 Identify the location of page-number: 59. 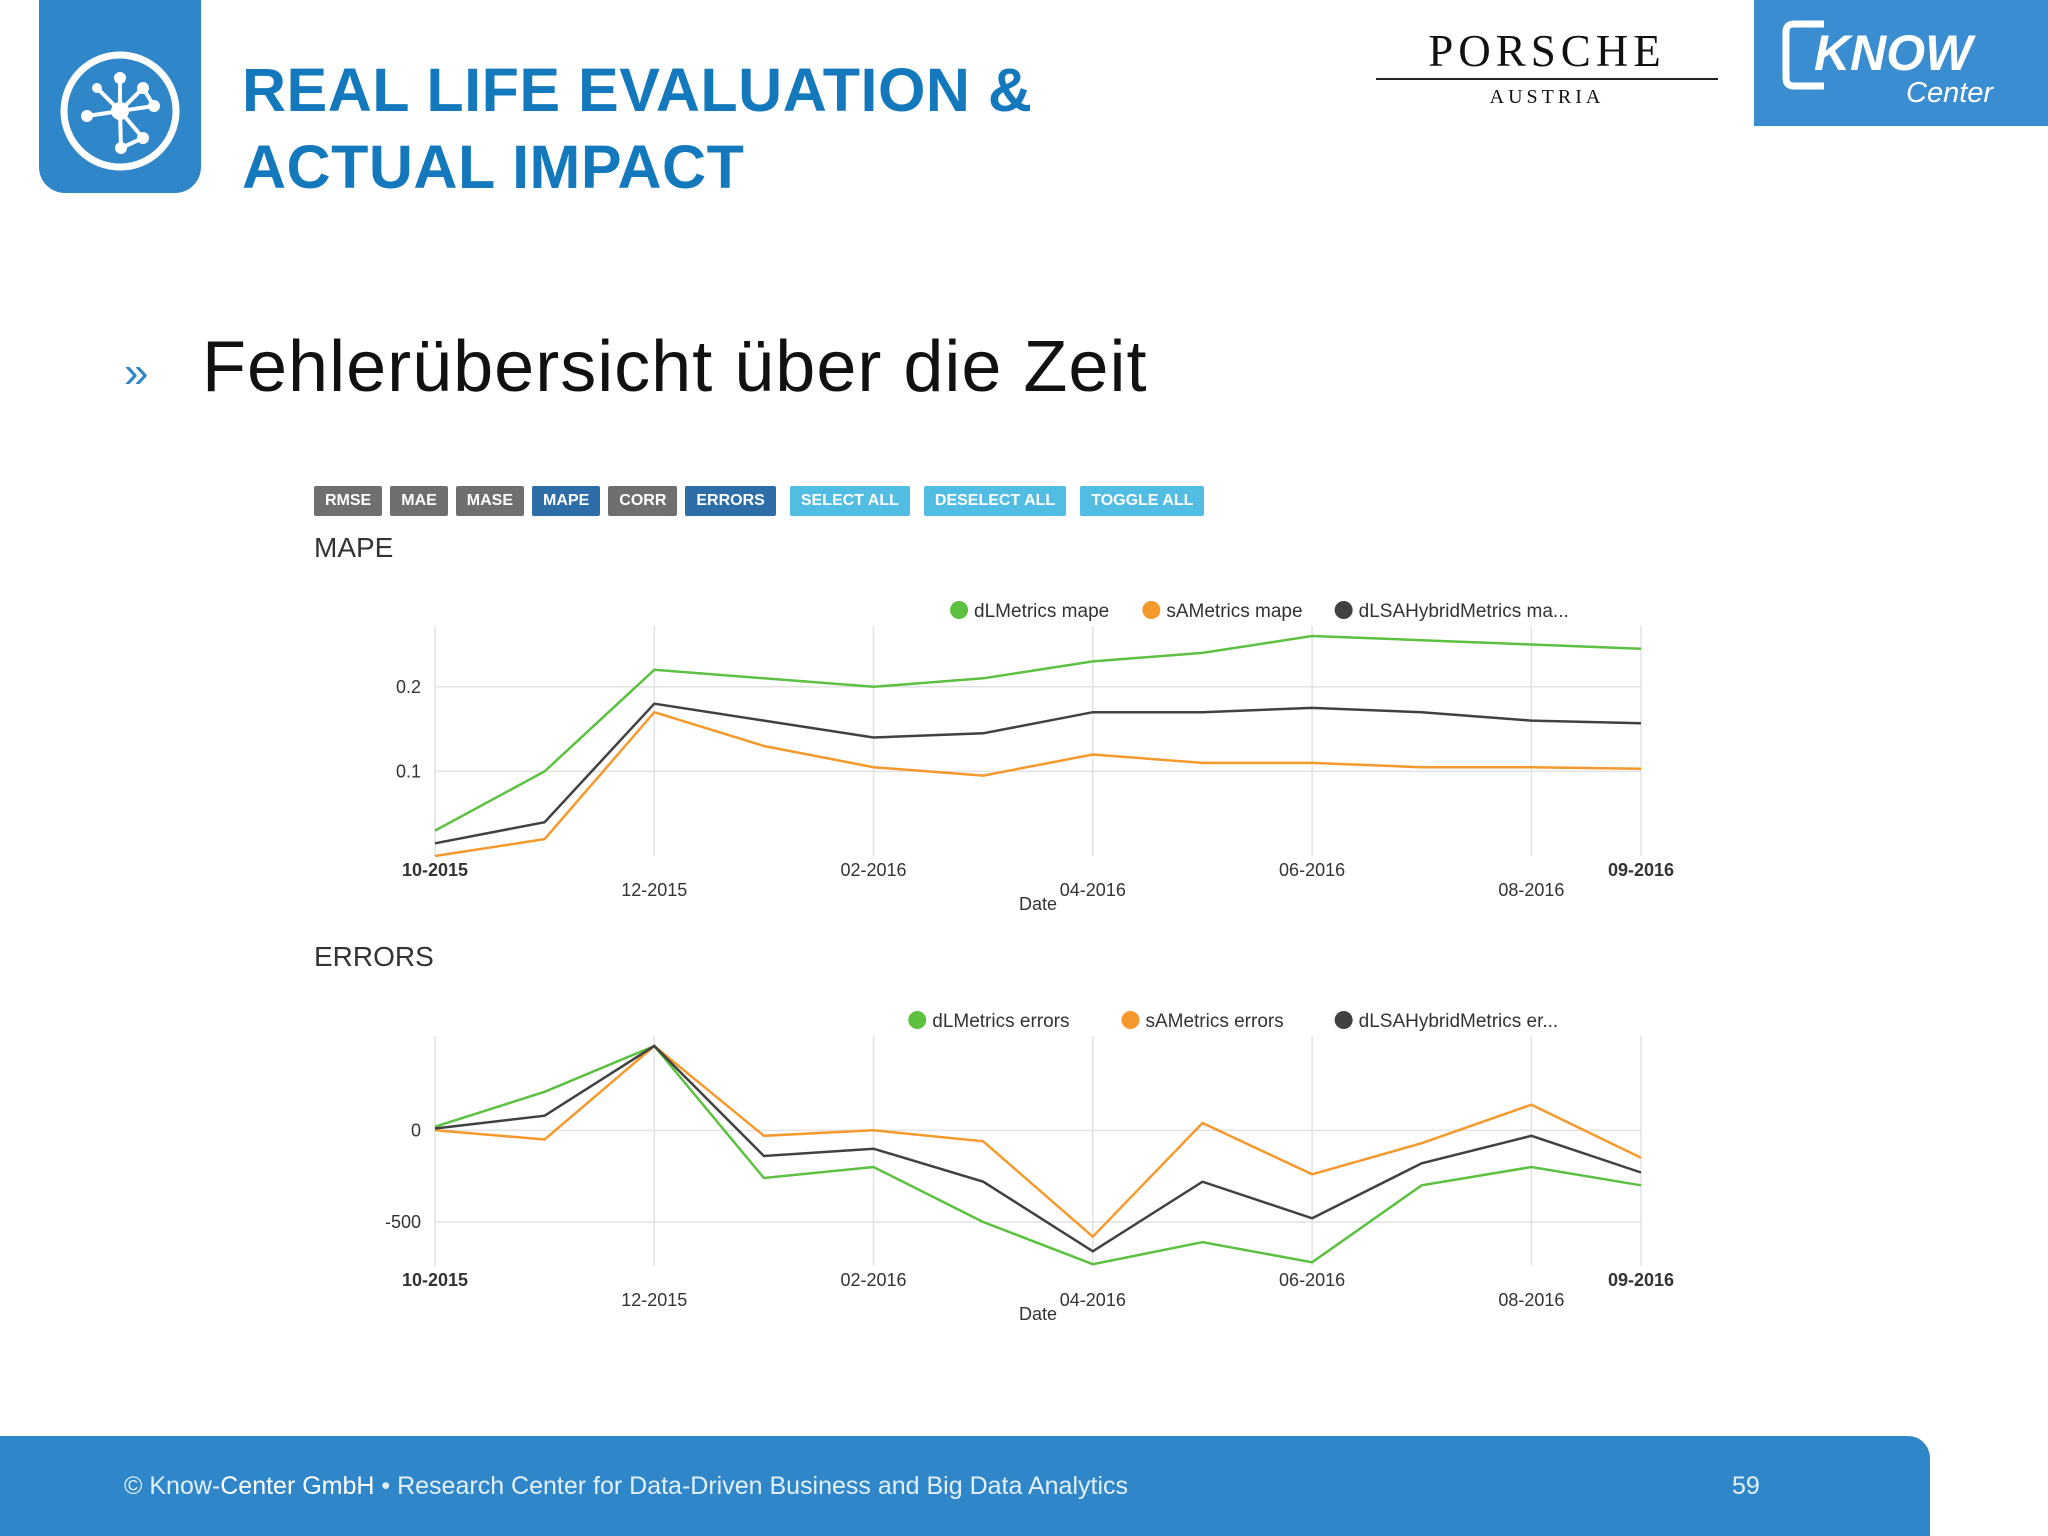
(1746, 1486).